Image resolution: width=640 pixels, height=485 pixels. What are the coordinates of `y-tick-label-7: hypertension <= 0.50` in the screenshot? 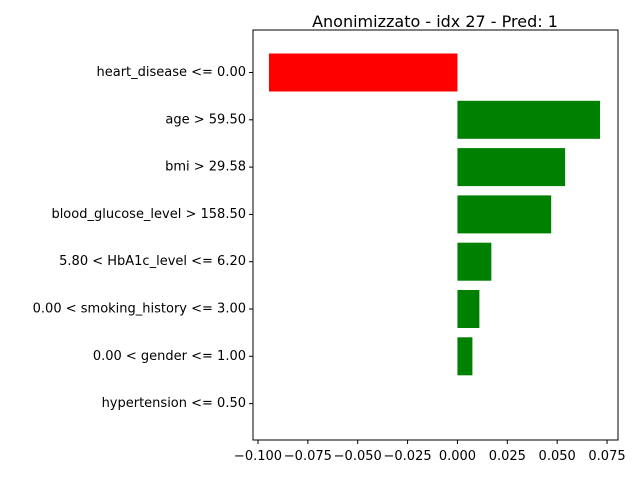 It's located at (174, 403).